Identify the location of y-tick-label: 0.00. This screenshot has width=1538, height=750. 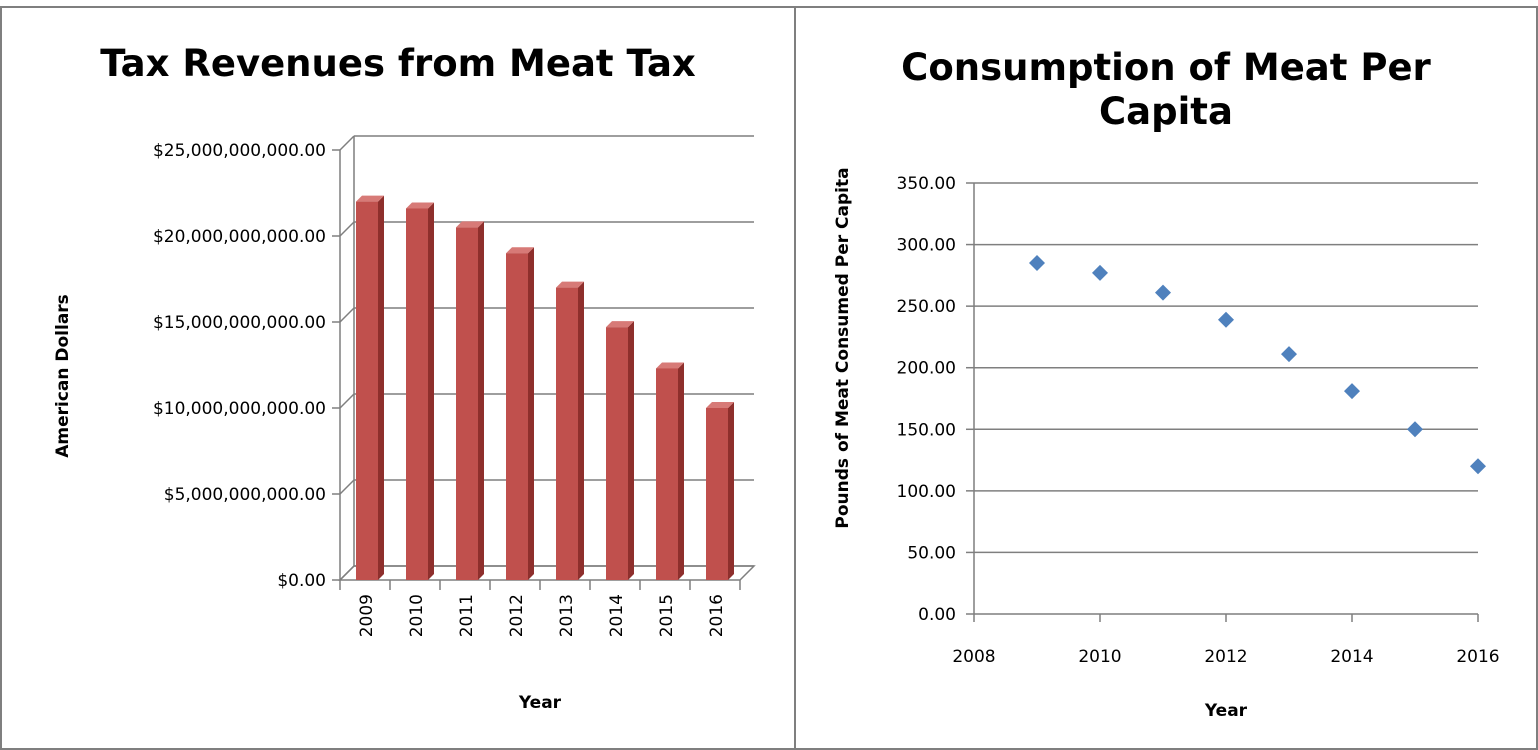
(937, 615).